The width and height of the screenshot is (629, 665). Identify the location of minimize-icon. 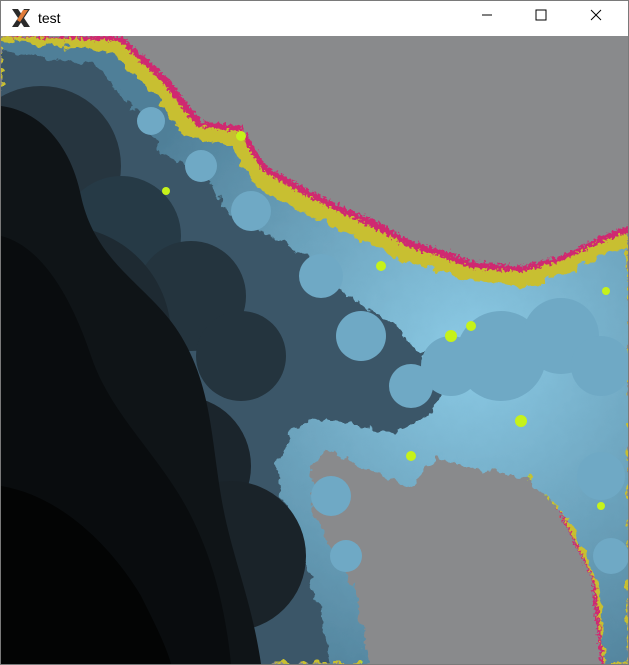
(487, 17).